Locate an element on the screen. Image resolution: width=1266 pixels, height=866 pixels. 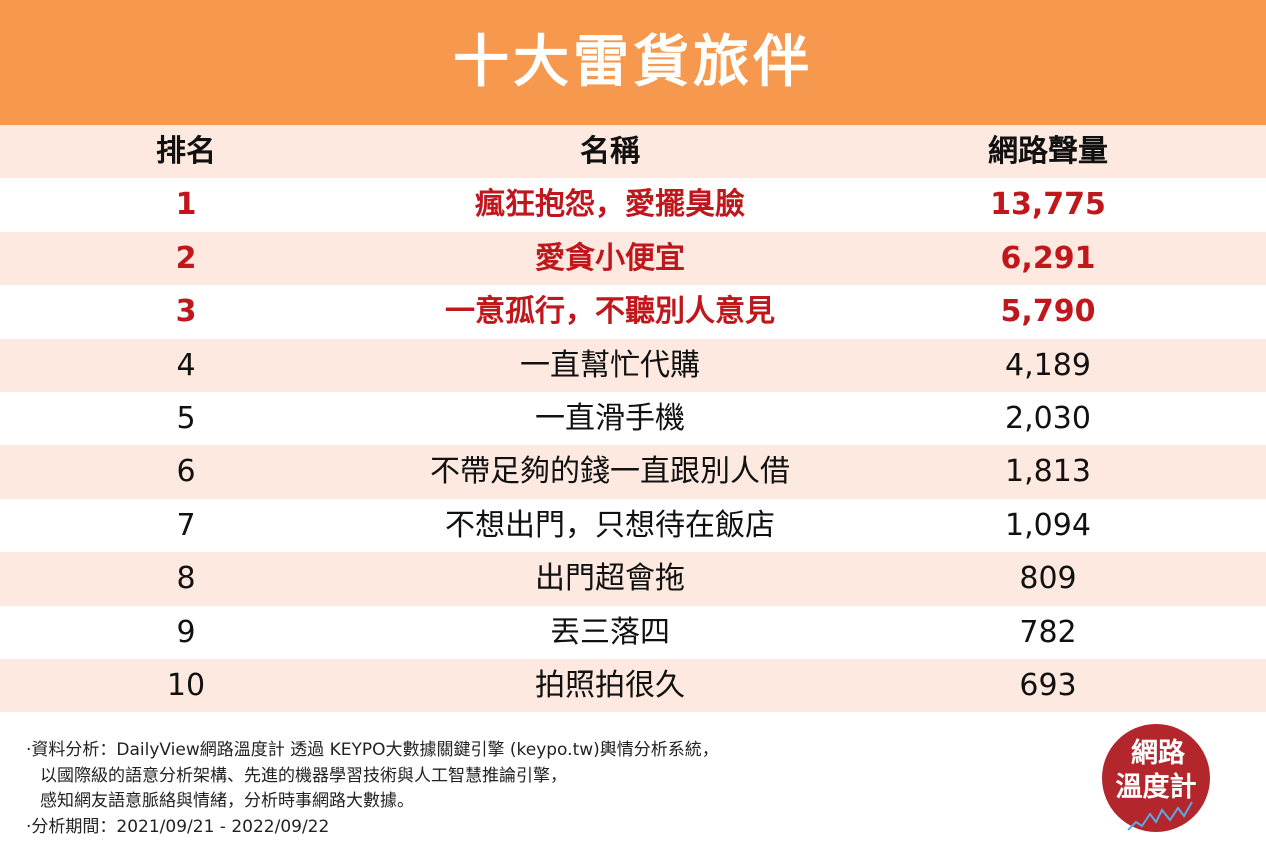
table-row: 3 一意孤行，不聽別人意見 5,790 is located at coordinates (633, 311).